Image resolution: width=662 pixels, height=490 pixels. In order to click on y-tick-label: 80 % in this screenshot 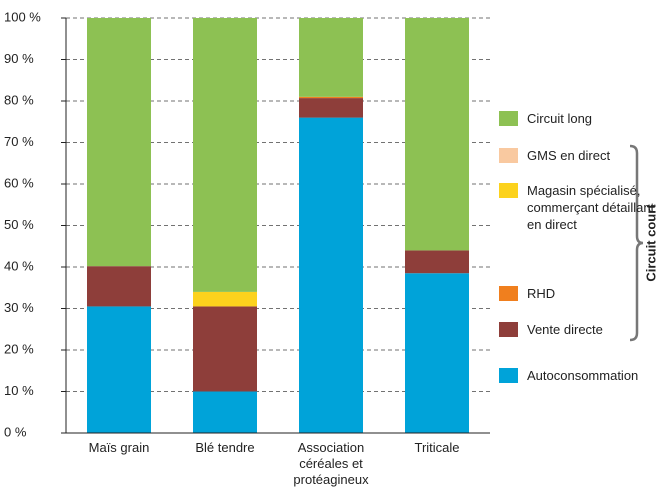, I will do `click(19, 99)`.